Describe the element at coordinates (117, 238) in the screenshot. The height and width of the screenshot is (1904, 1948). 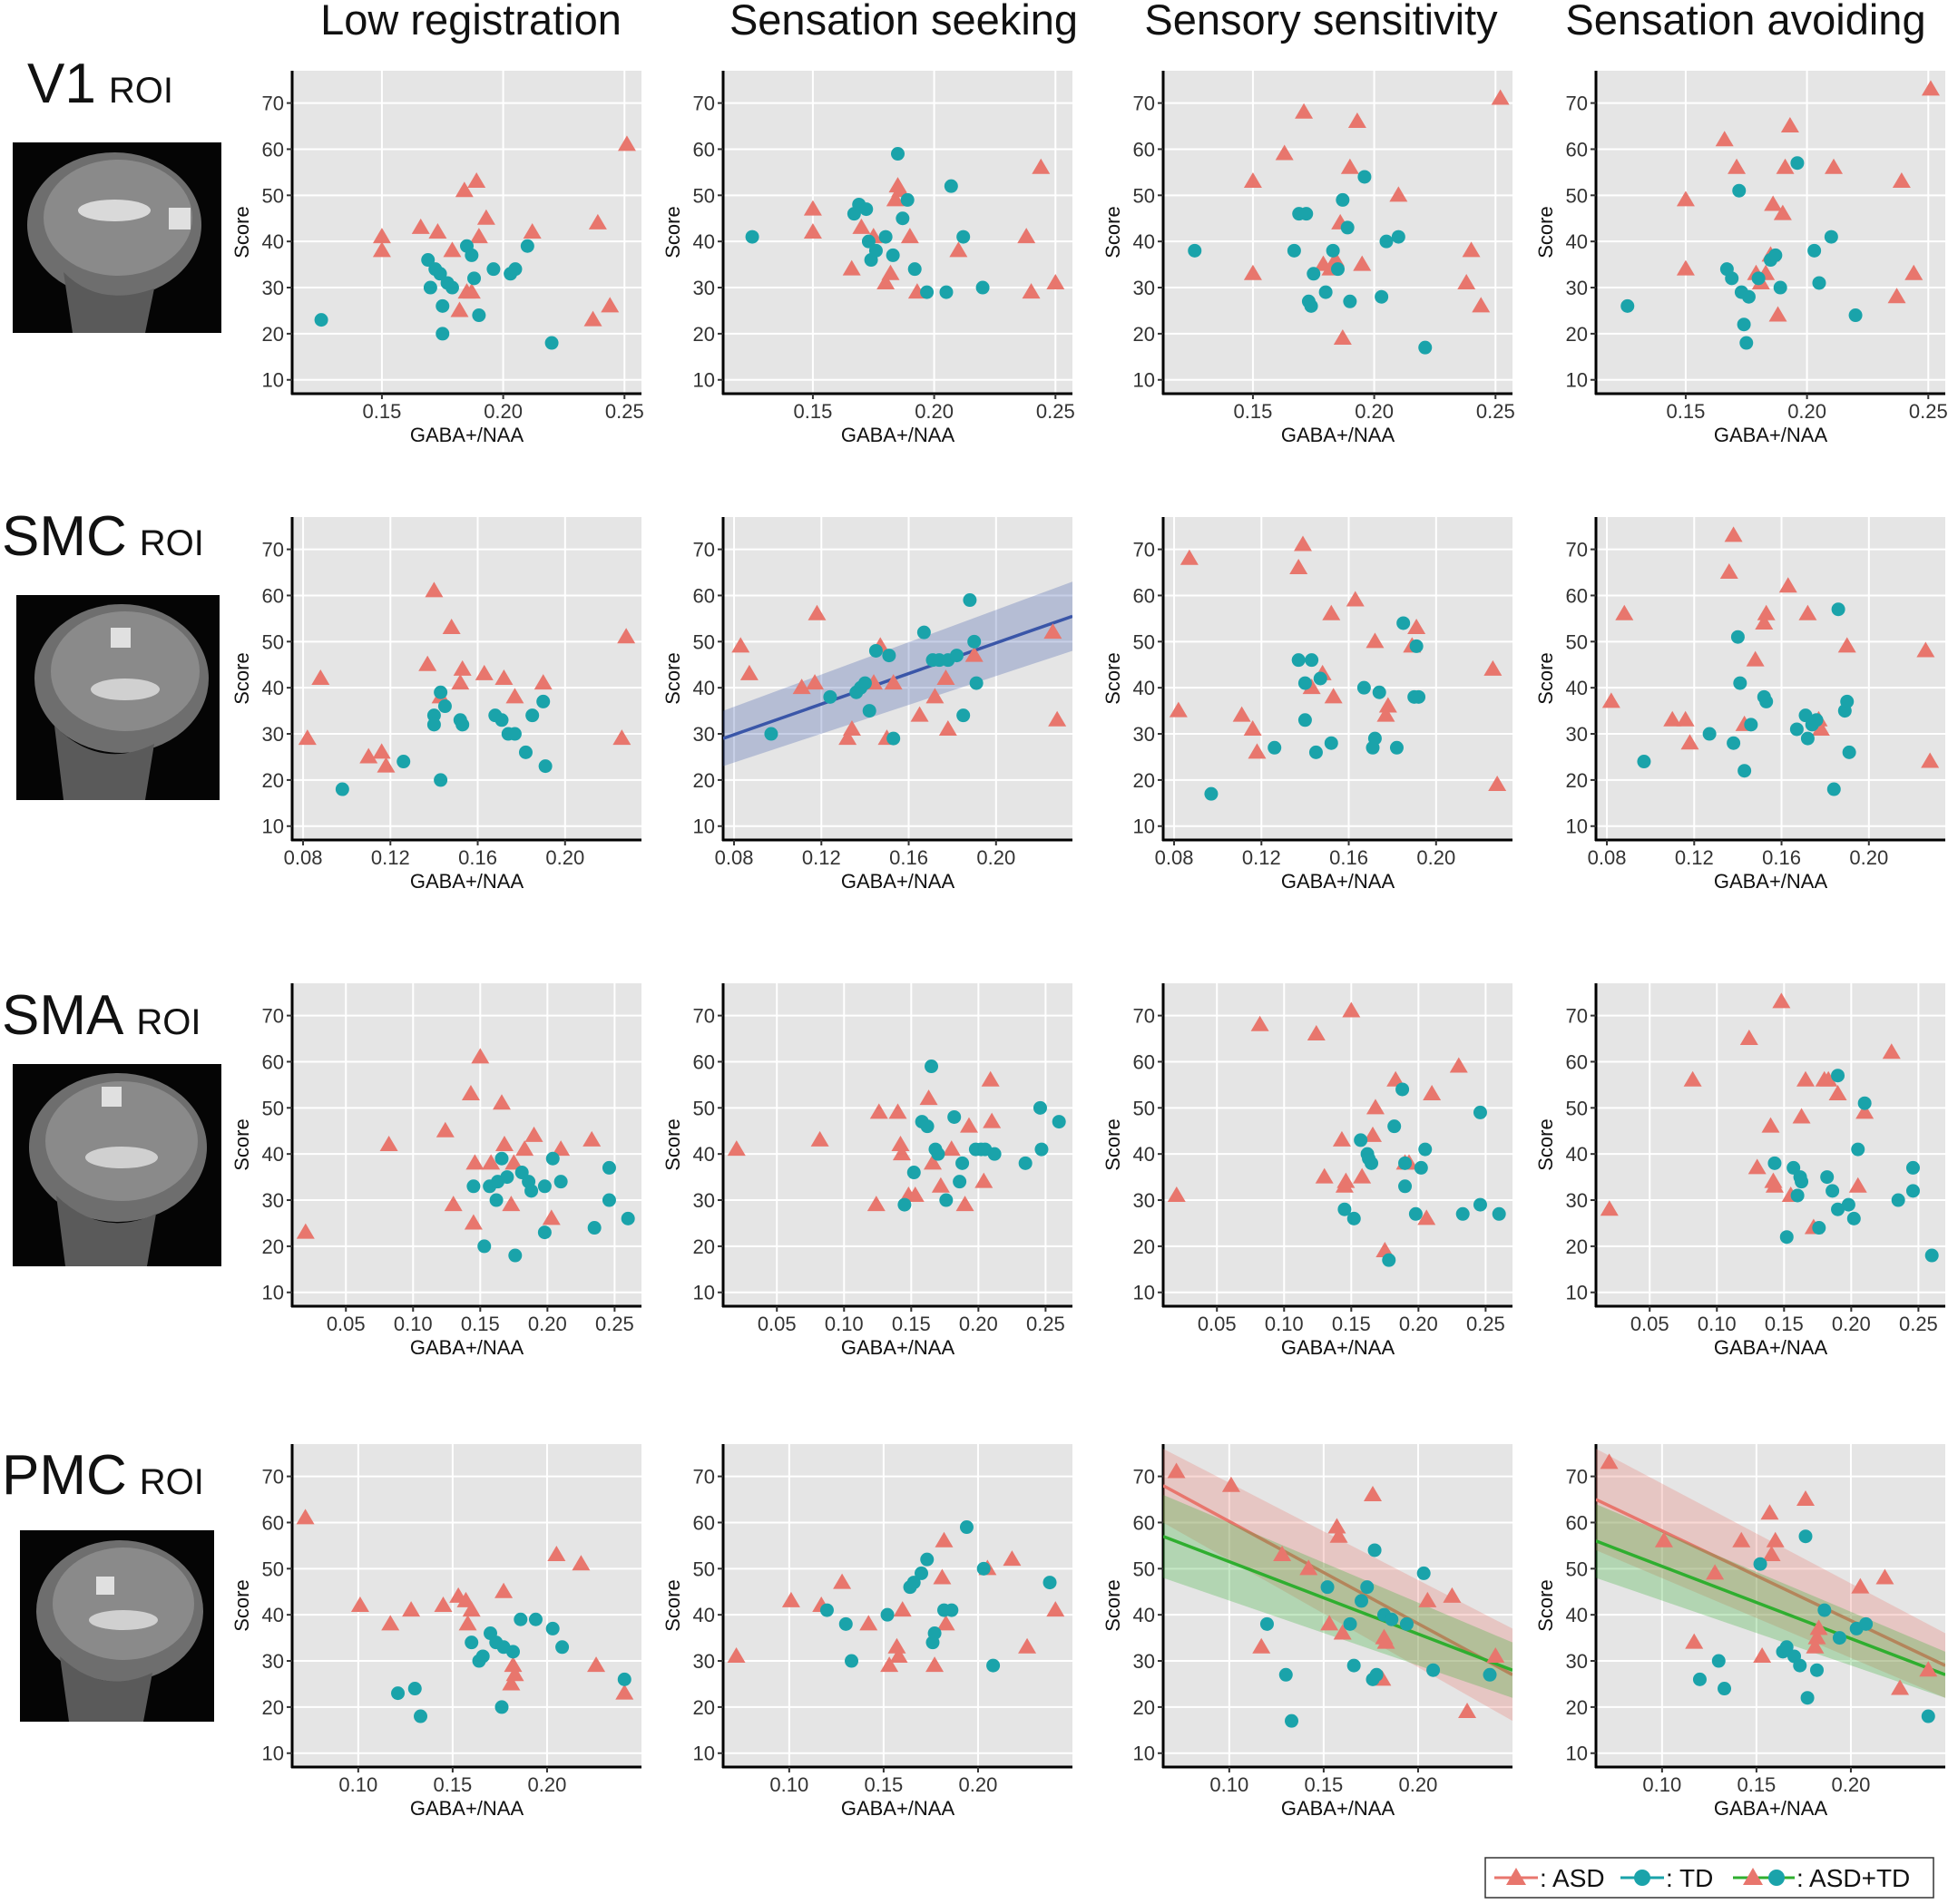
I see `mri-thumbnail-v1` at that location.